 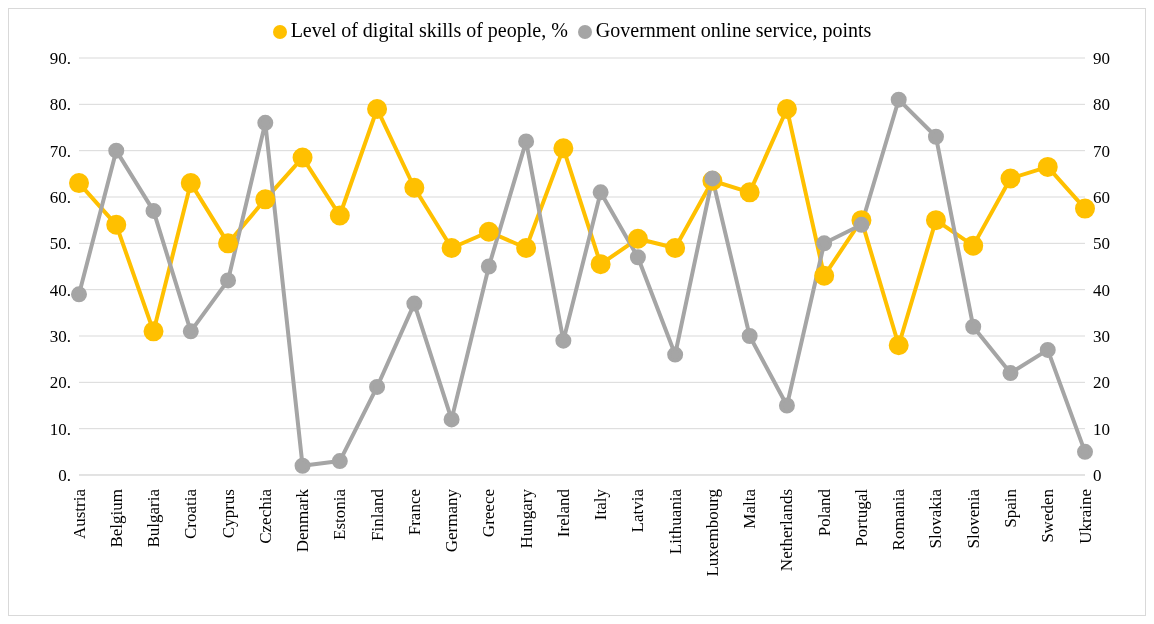 I want to click on x-tick-label: Slovakia, so click(x=936, y=518).